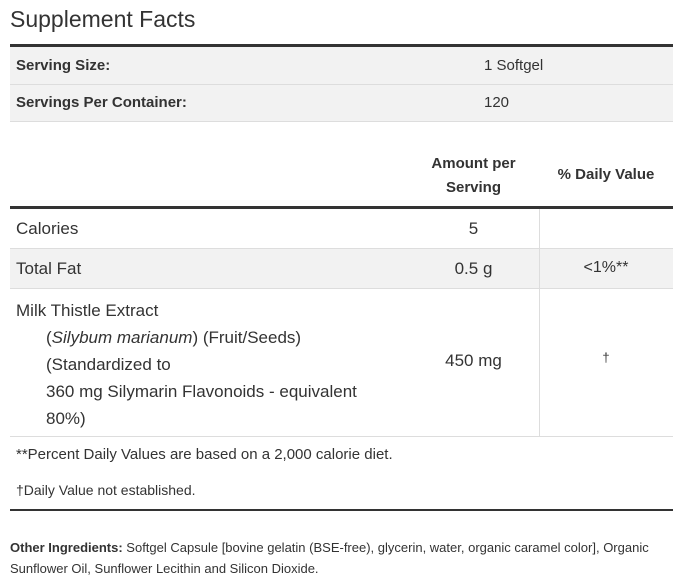  What do you see at coordinates (247, 337) in the screenshot?
I see `text: ) (Fruit/Seeds)` at bounding box center [247, 337].